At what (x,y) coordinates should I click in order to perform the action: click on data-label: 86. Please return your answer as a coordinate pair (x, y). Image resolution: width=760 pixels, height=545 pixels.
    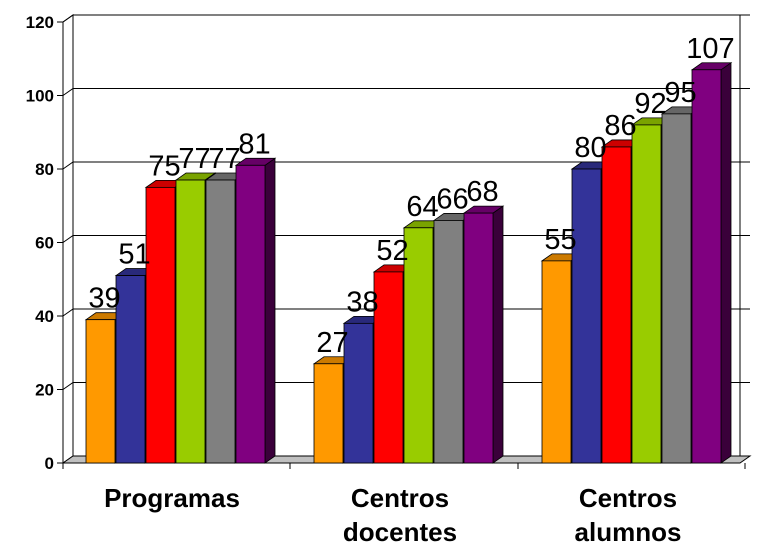
    Looking at the image, I should click on (620, 126).